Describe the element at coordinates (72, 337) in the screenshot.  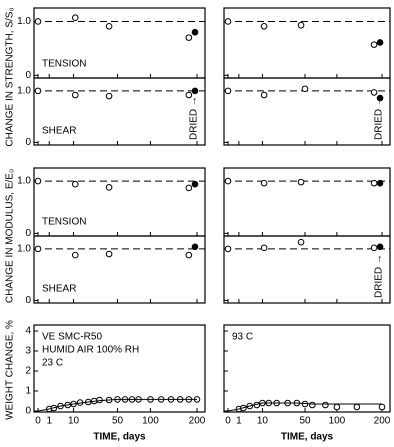
I see `note: VE SMC-R50` at that location.